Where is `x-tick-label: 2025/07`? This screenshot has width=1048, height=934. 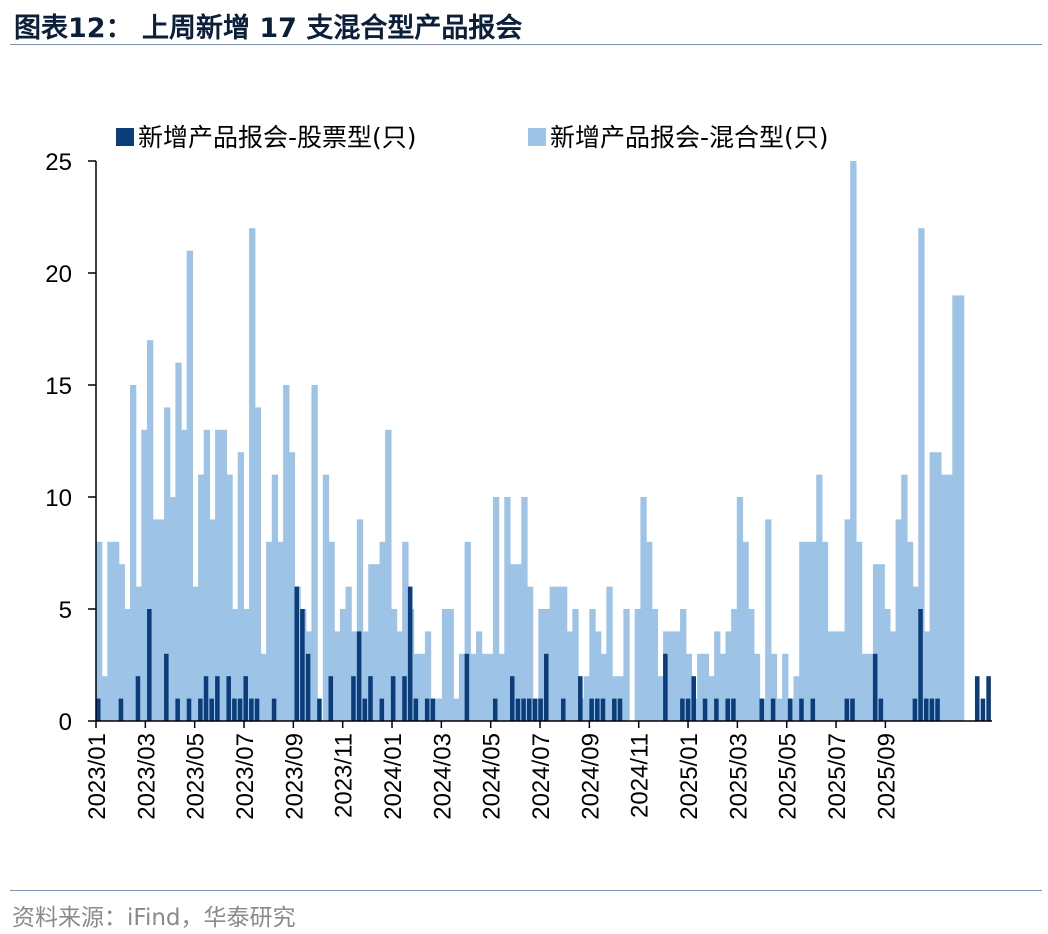 x-tick-label: 2025/07 is located at coordinates (837, 776).